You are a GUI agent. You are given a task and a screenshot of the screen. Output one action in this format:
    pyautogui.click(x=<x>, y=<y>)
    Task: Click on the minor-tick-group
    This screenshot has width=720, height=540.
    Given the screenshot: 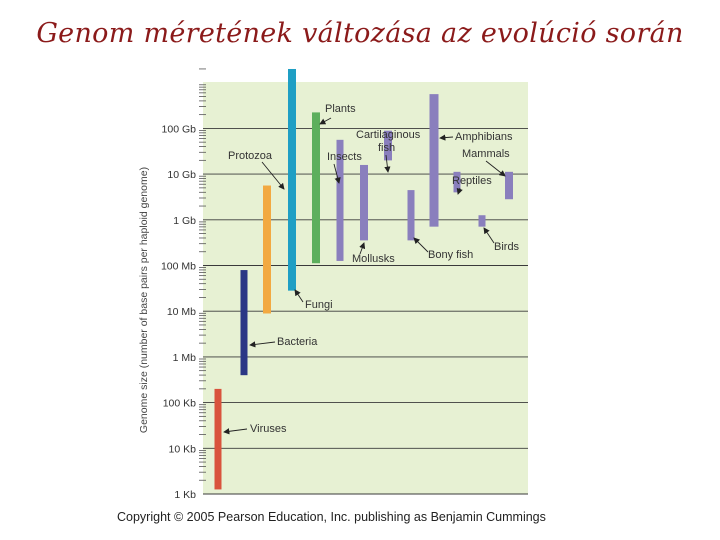 What is the action you would take?
    pyautogui.click(x=202, y=274)
    